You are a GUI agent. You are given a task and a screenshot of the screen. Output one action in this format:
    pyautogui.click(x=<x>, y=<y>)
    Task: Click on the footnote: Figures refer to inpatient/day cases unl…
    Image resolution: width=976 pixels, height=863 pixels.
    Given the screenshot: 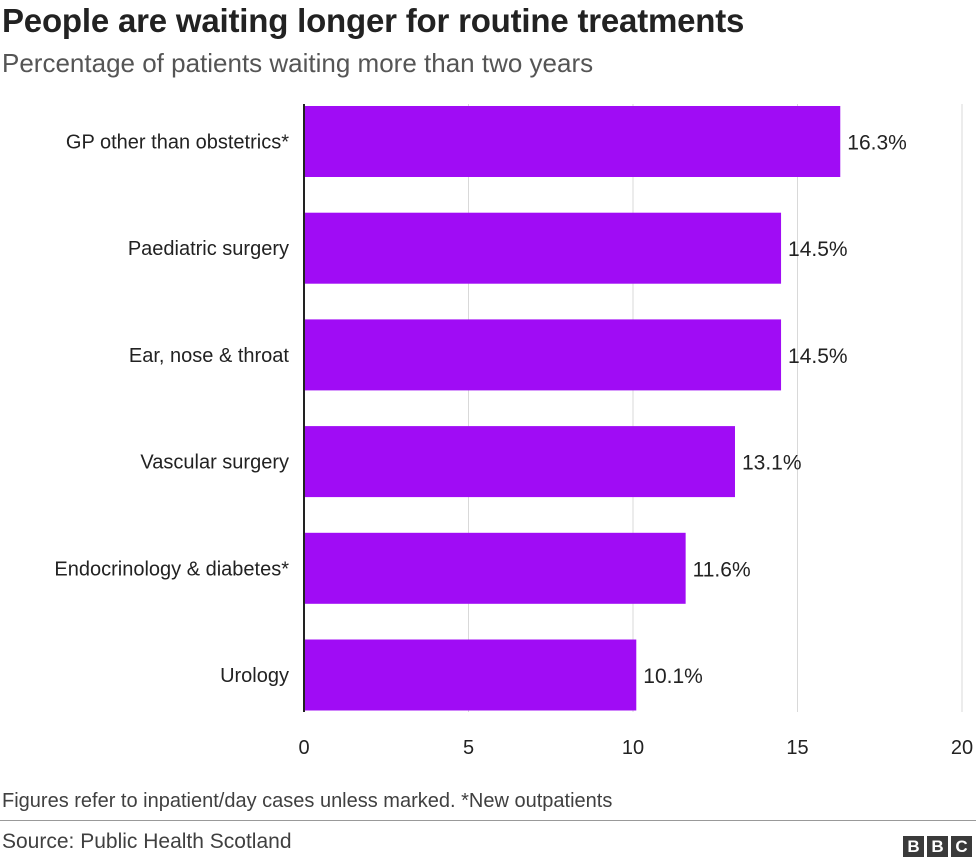 What is the action you would take?
    pyautogui.click(x=307, y=801)
    